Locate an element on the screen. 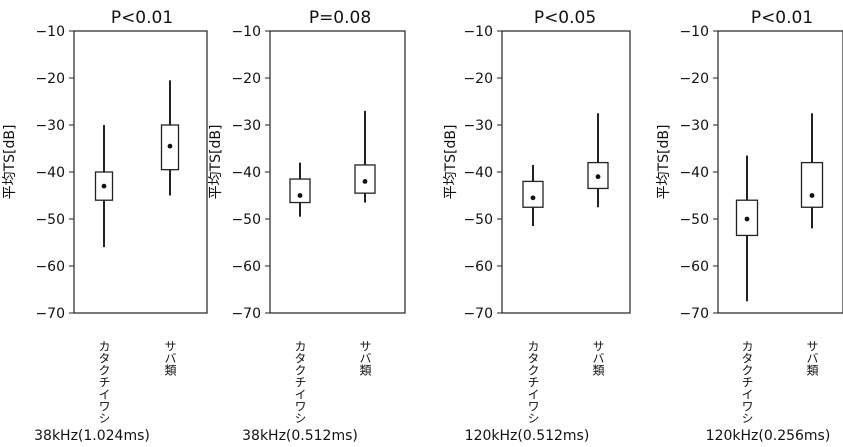 This screenshot has height=447, width=843. panel-caption: 38kHz(1.024ms) is located at coordinates (92, 436).